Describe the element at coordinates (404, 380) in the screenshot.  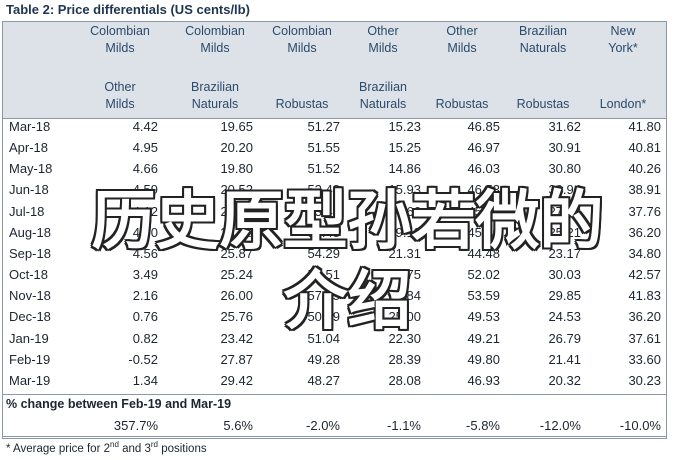
I see `cell: 28.08` at that location.